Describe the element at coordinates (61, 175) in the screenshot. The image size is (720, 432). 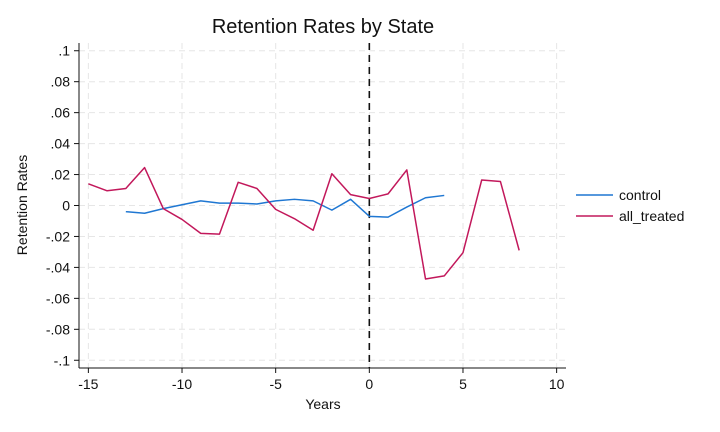
I see `y-tick-label: .02` at that location.